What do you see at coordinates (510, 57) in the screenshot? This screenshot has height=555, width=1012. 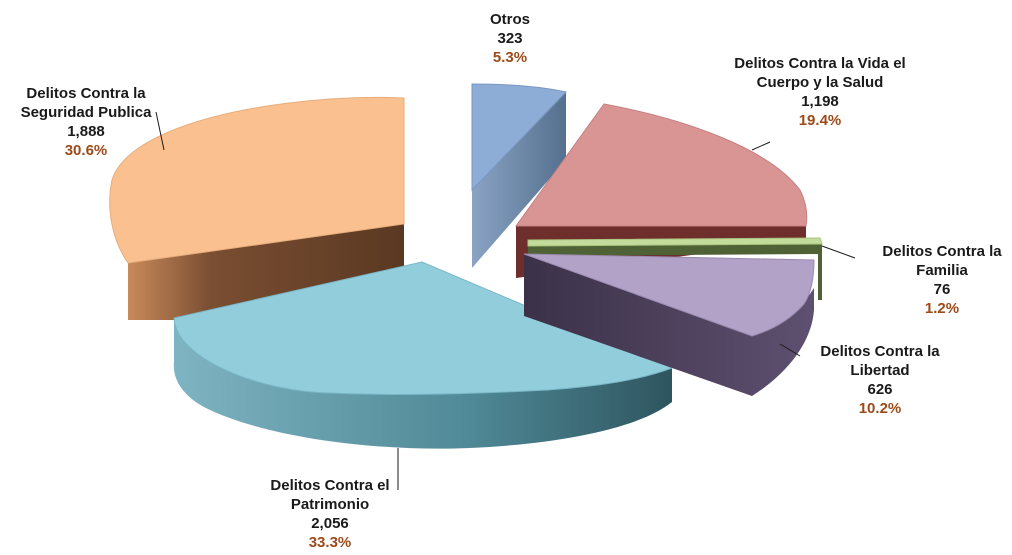 I see `label-otros-pct: 5.3%` at bounding box center [510, 57].